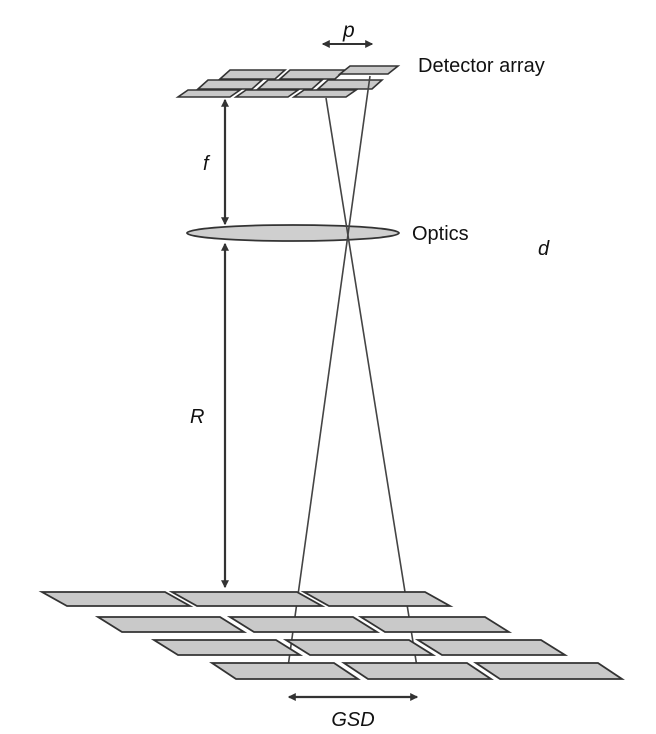  What do you see at coordinates (207, 164) in the screenshot?
I see `focal-length-label: f` at bounding box center [207, 164].